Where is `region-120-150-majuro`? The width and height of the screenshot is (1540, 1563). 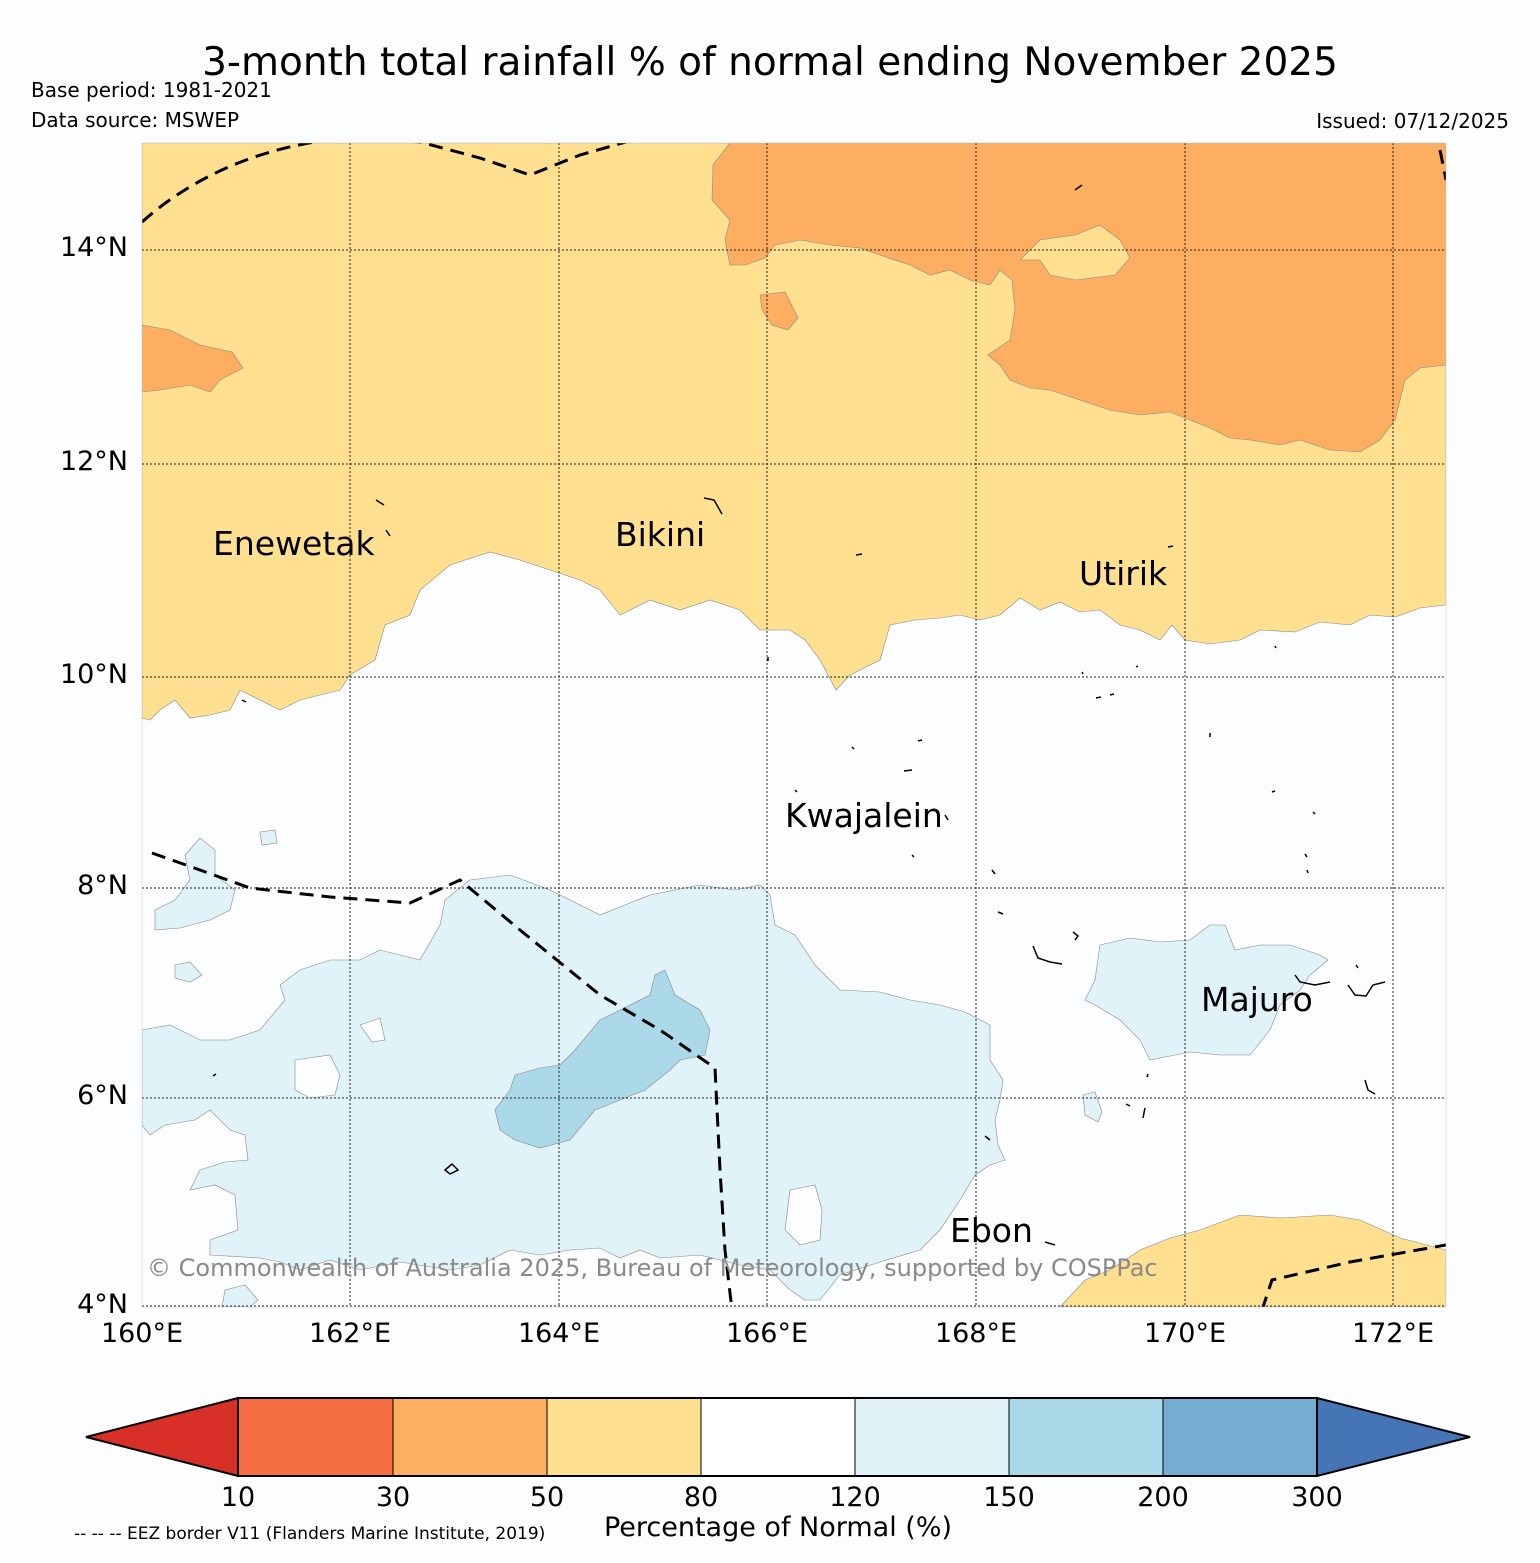 region-120-150-majuro is located at coordinates (1206, 992).